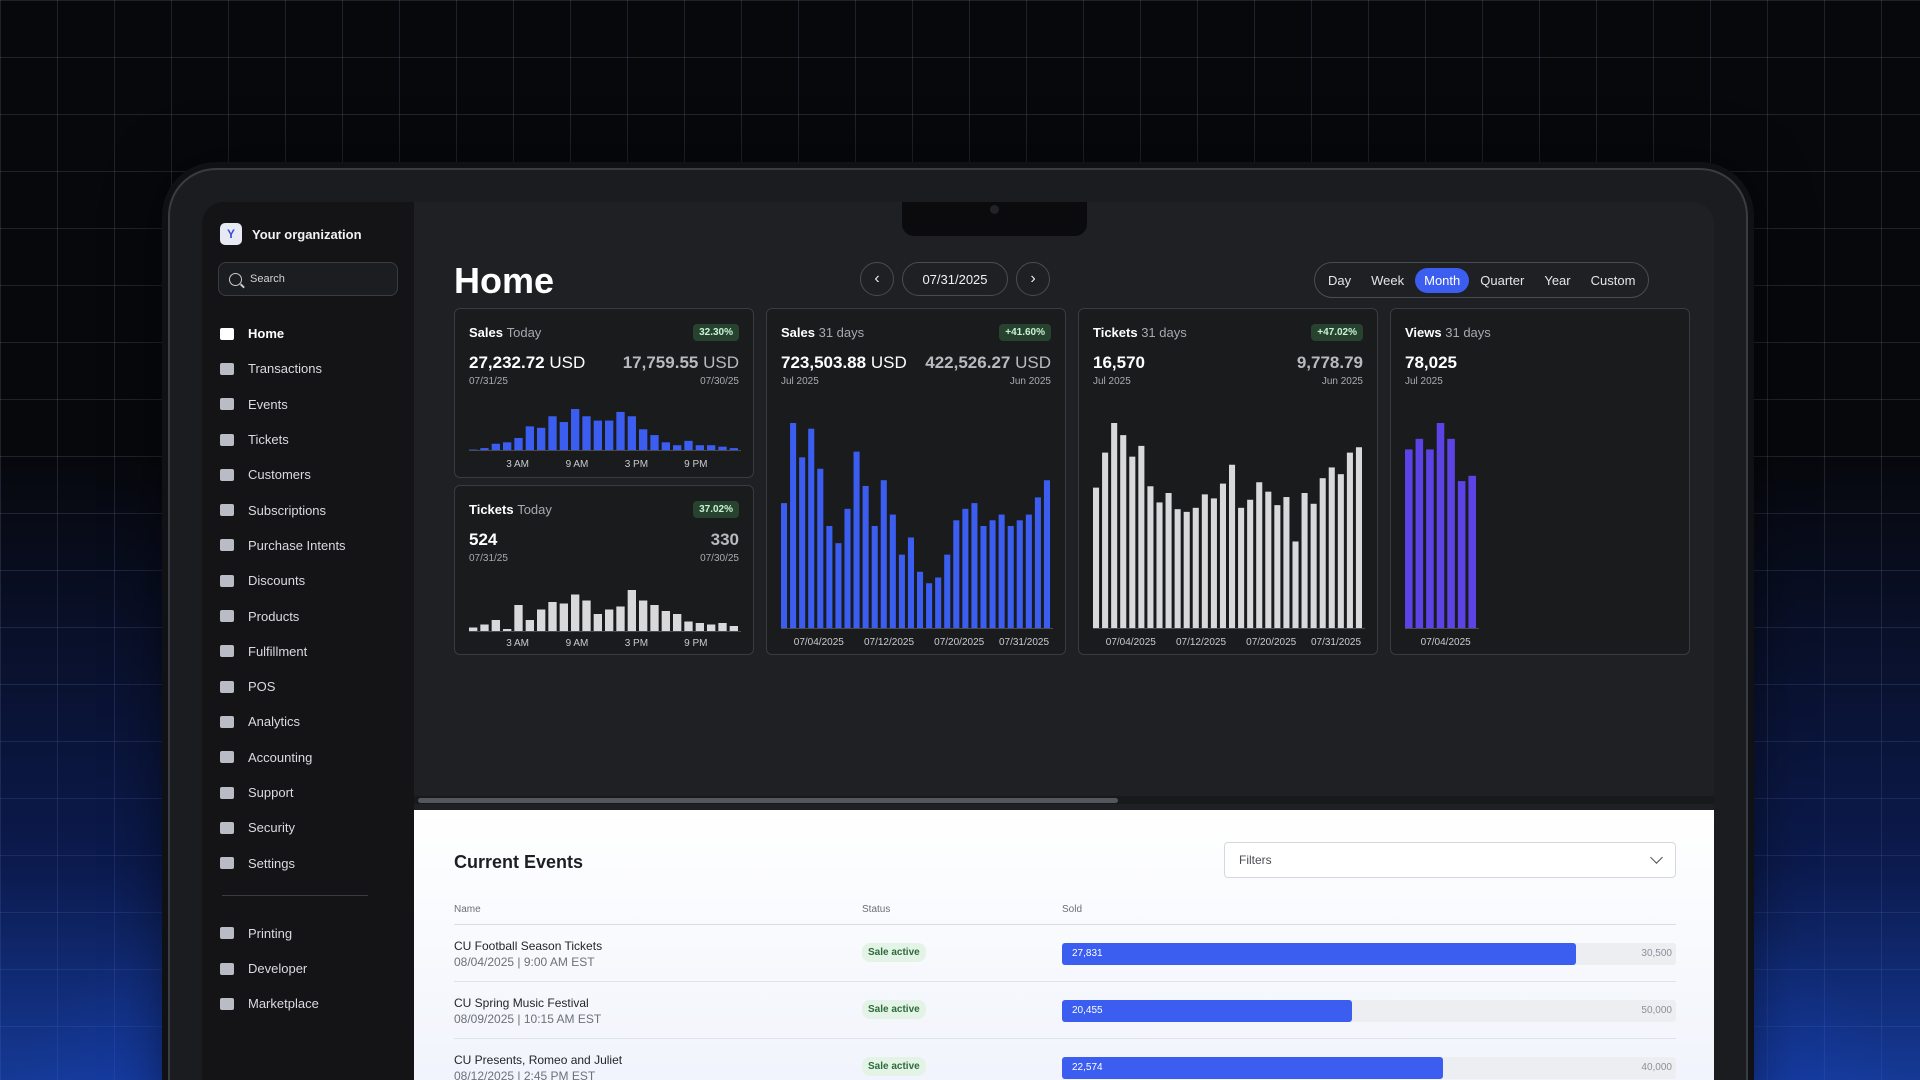 The width and height of the screenshot is (1920, 1080). Describe the element at coordinates (308, 651) in the screenshot. I see `sidebar-item-fulfillment: Fulfillment` at that location.